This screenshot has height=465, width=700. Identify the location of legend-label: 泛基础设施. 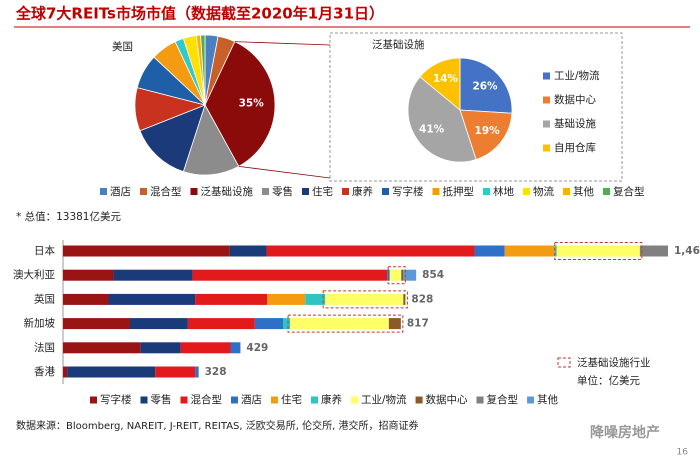
(227, 191).